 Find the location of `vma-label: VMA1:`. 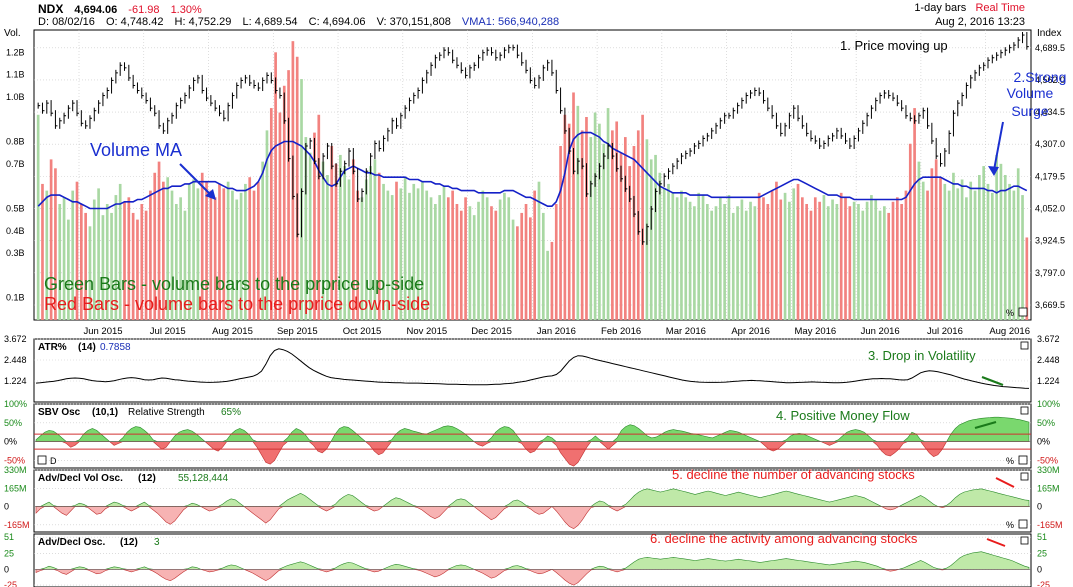

vma-label: VMA1: is located at coordinates (478, 22).